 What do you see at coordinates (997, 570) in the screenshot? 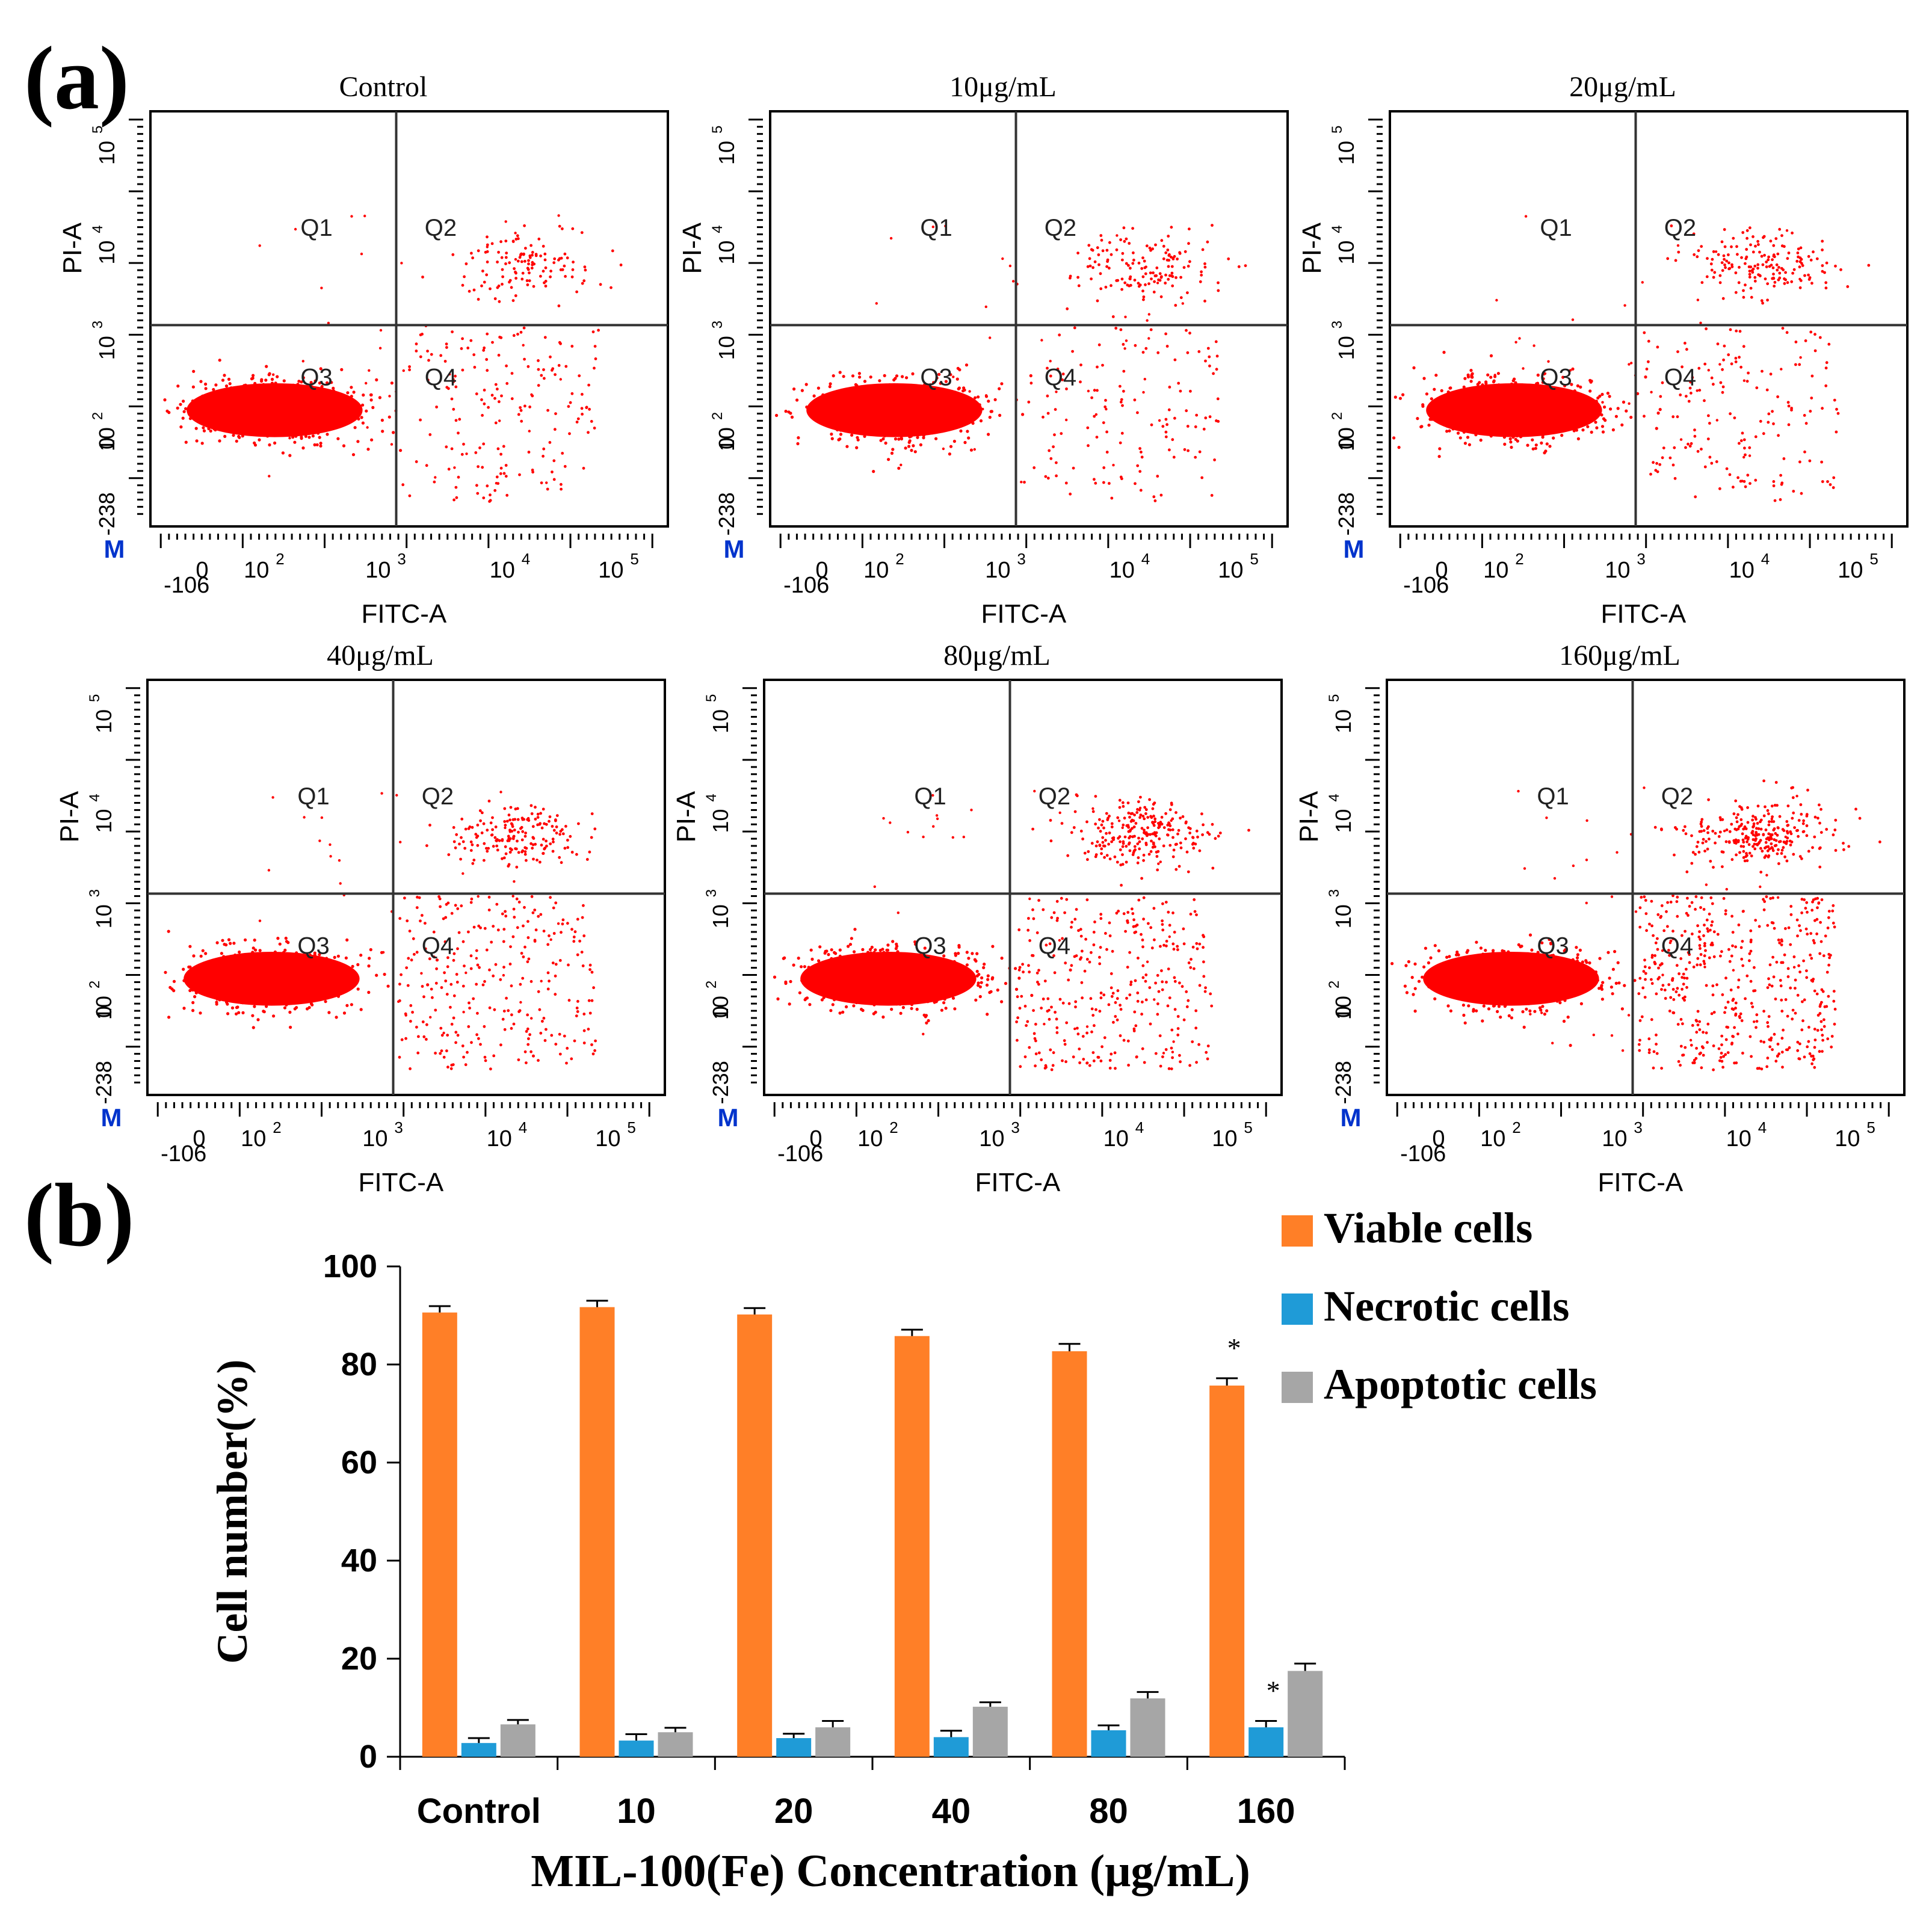
I see `x-tick-label: 10` at bounding box center [997, 570].